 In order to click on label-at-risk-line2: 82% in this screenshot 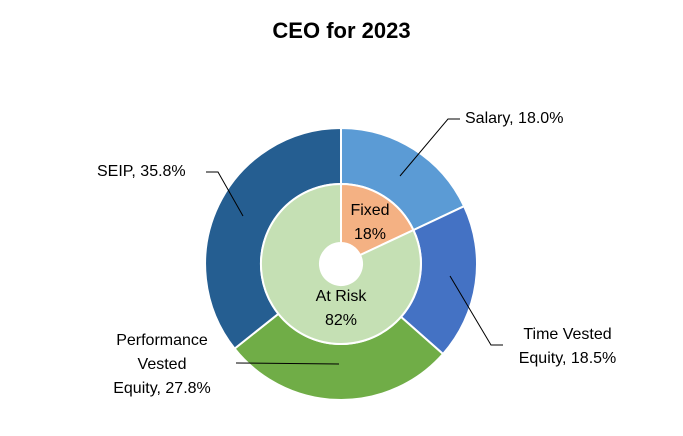, I will do `click(341, 320)`.